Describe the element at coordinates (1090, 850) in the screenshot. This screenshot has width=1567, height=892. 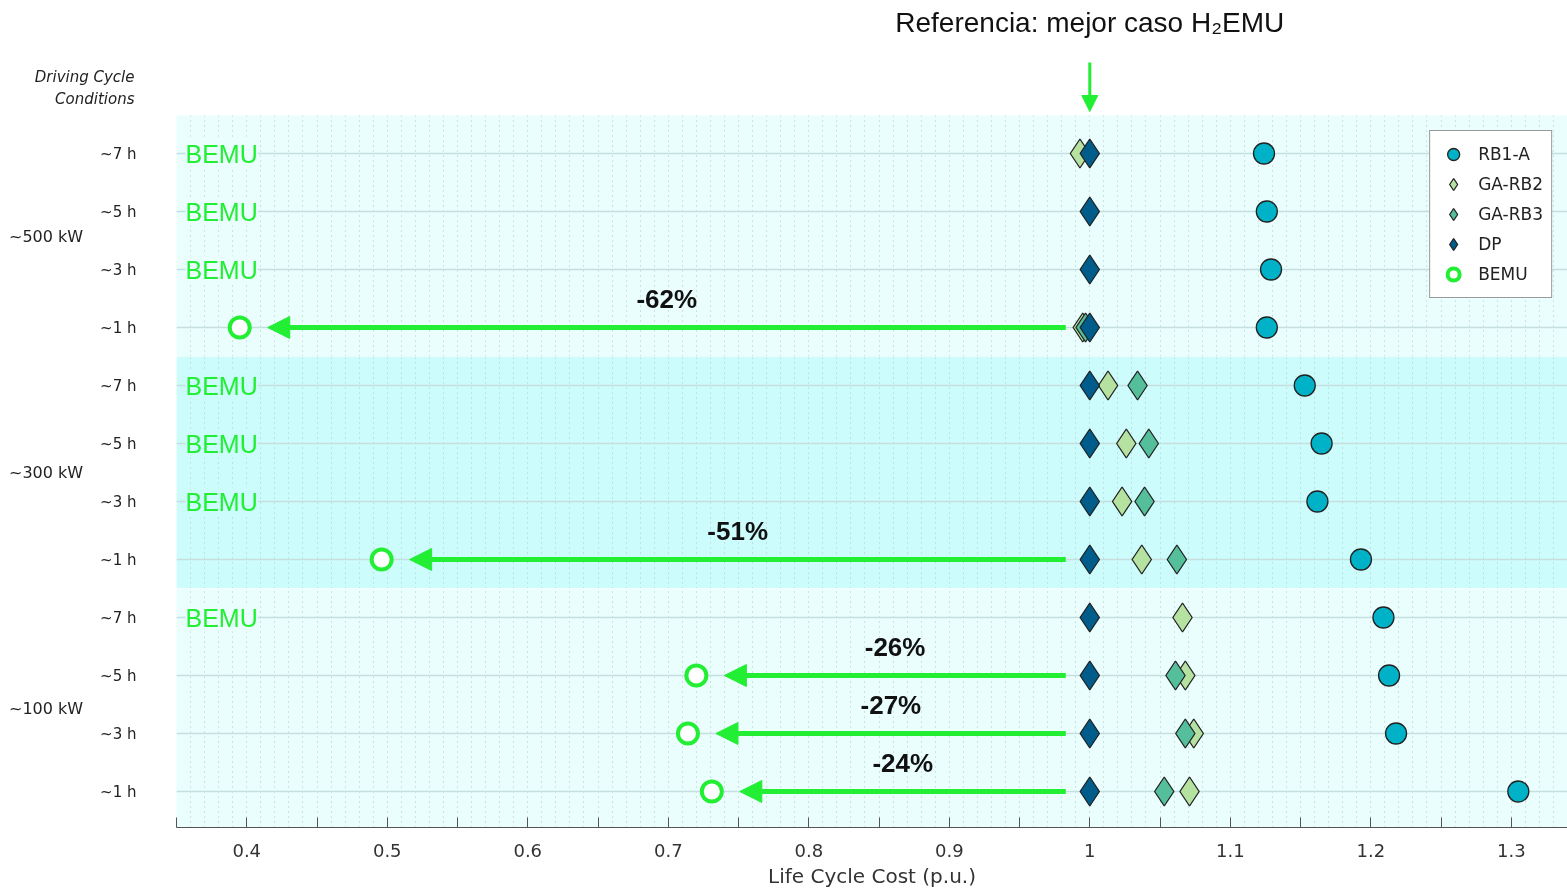
I see `x-tick-label: 1` at that location.